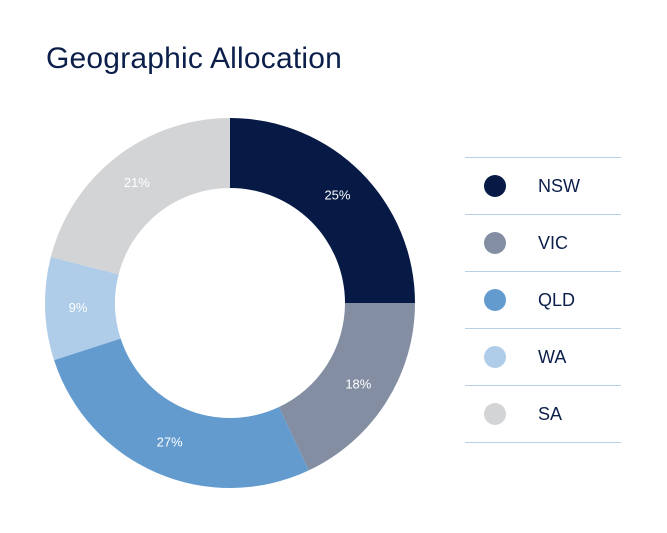 This screenshot has width=667, height=533. What do you see at coordinates (78, 307) in the screenshot?
I see `data-label-wa: 9%` at bounding box center [78, 307].